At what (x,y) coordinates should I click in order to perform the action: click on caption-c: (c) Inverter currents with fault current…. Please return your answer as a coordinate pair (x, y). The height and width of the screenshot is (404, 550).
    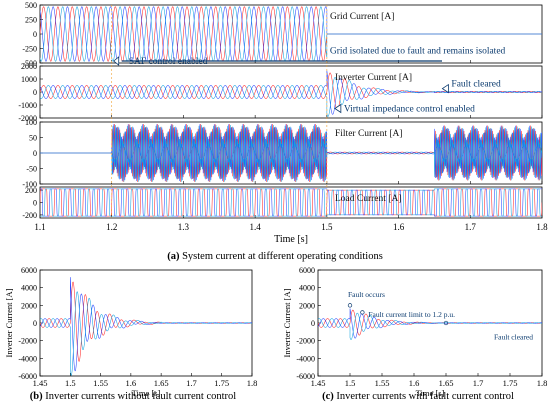
    Looking at the image, I should click on (418, 396).